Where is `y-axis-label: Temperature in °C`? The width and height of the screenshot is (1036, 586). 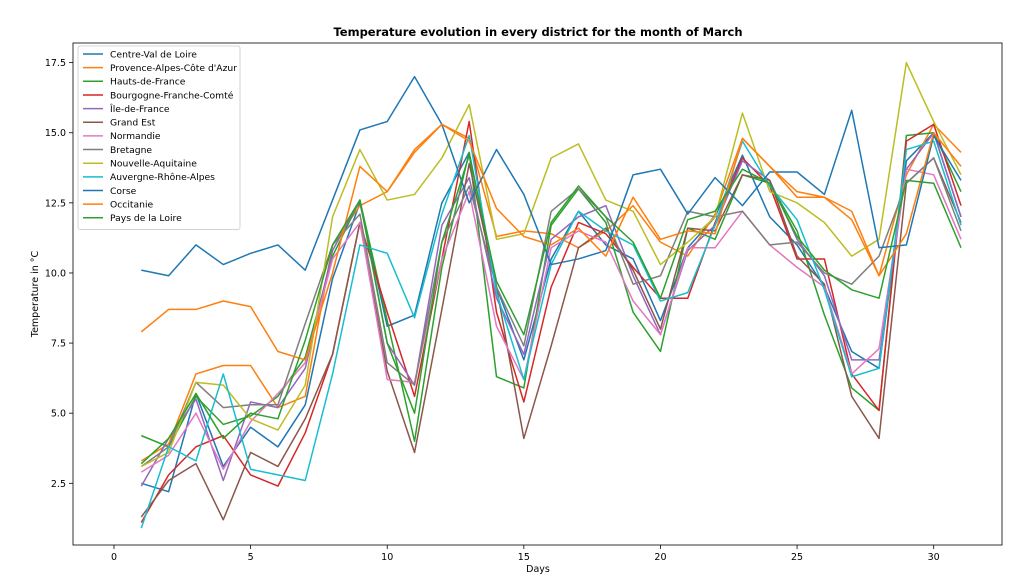
y-axis-label: Temperature in °C is located at coordinates (35, 295).